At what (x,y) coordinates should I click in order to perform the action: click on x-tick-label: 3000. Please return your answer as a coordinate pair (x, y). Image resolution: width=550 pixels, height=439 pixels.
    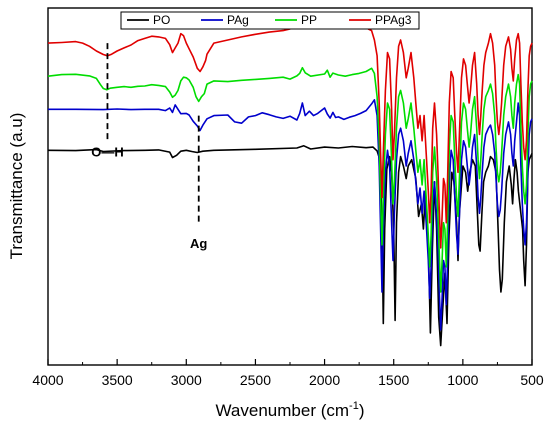
    Looking at the image, I should click on (186, 380).